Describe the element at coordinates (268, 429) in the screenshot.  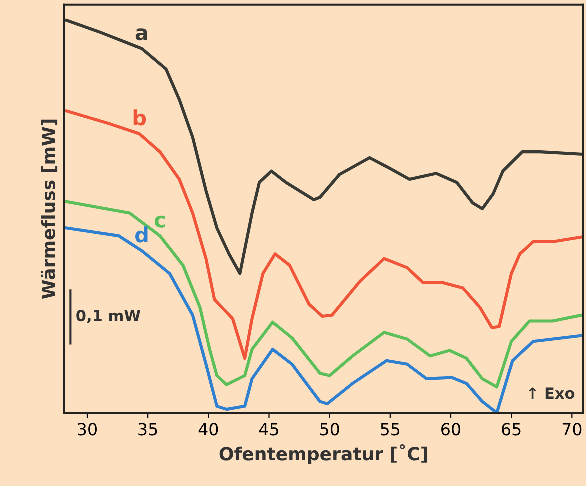
I see `x-tick-label: 45` at that location.